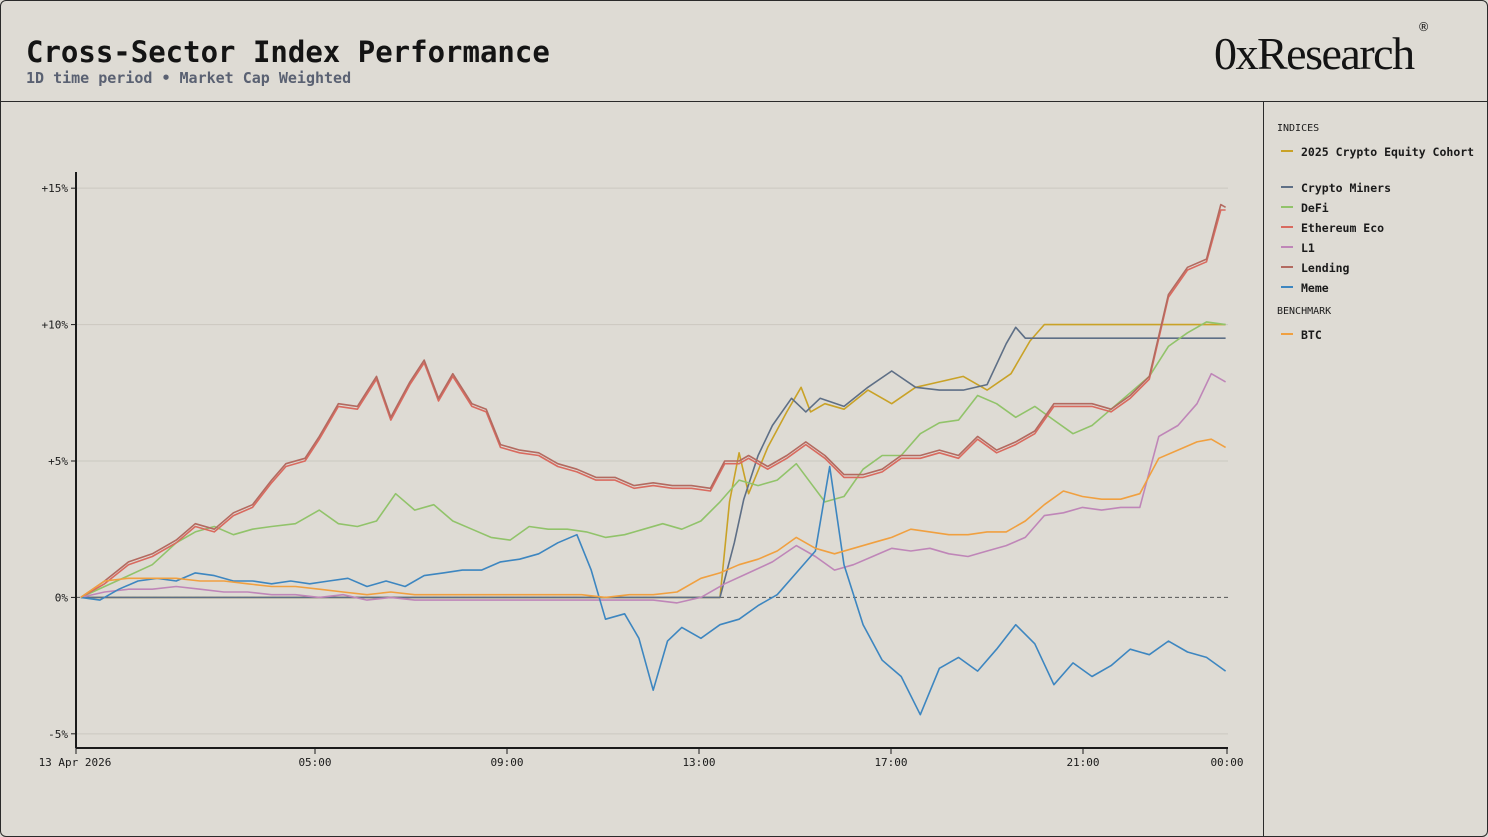 Image resolution: width=1488 pixels, height=837 pixels. I want to click on x-tick-label: 09:00, so click(506, 762).